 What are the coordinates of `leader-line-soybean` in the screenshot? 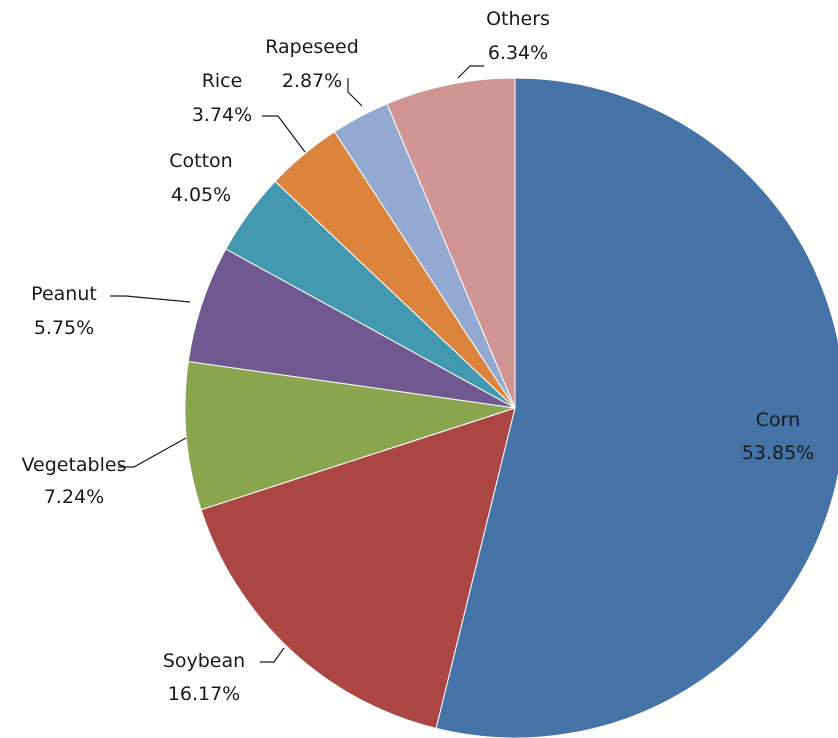 It's located at (272, 655).